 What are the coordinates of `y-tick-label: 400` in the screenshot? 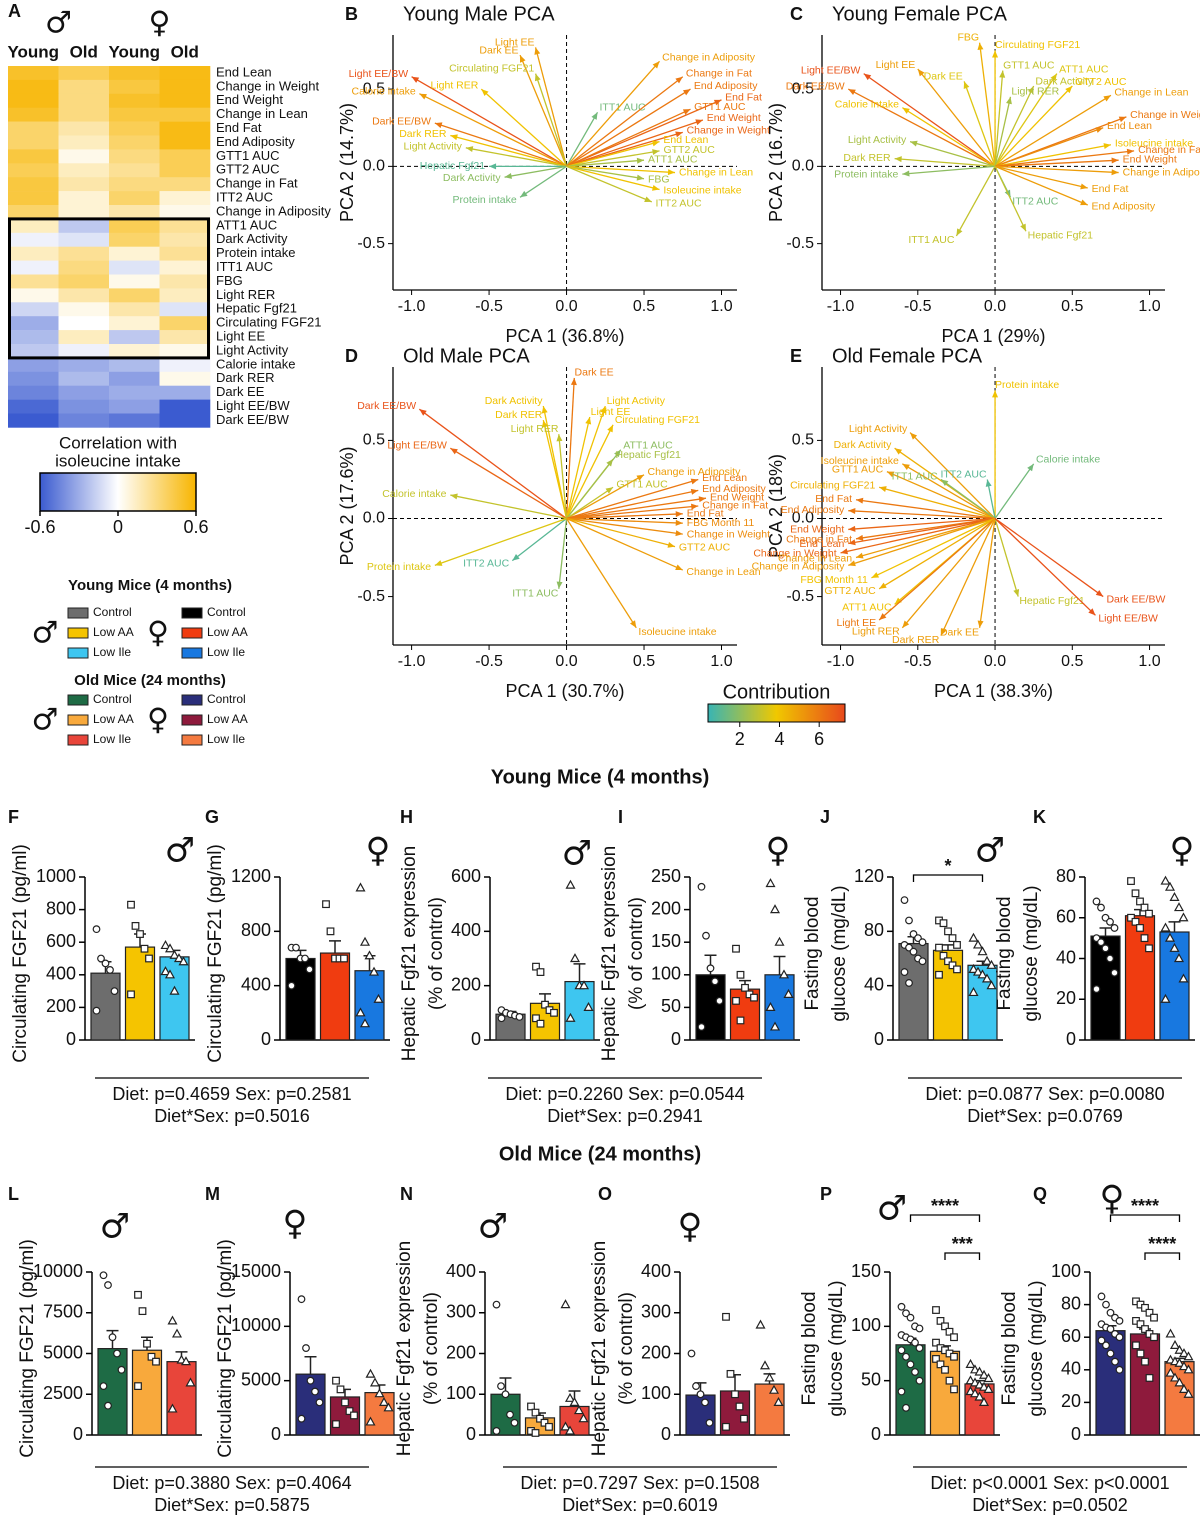 It's located at (61, 974).